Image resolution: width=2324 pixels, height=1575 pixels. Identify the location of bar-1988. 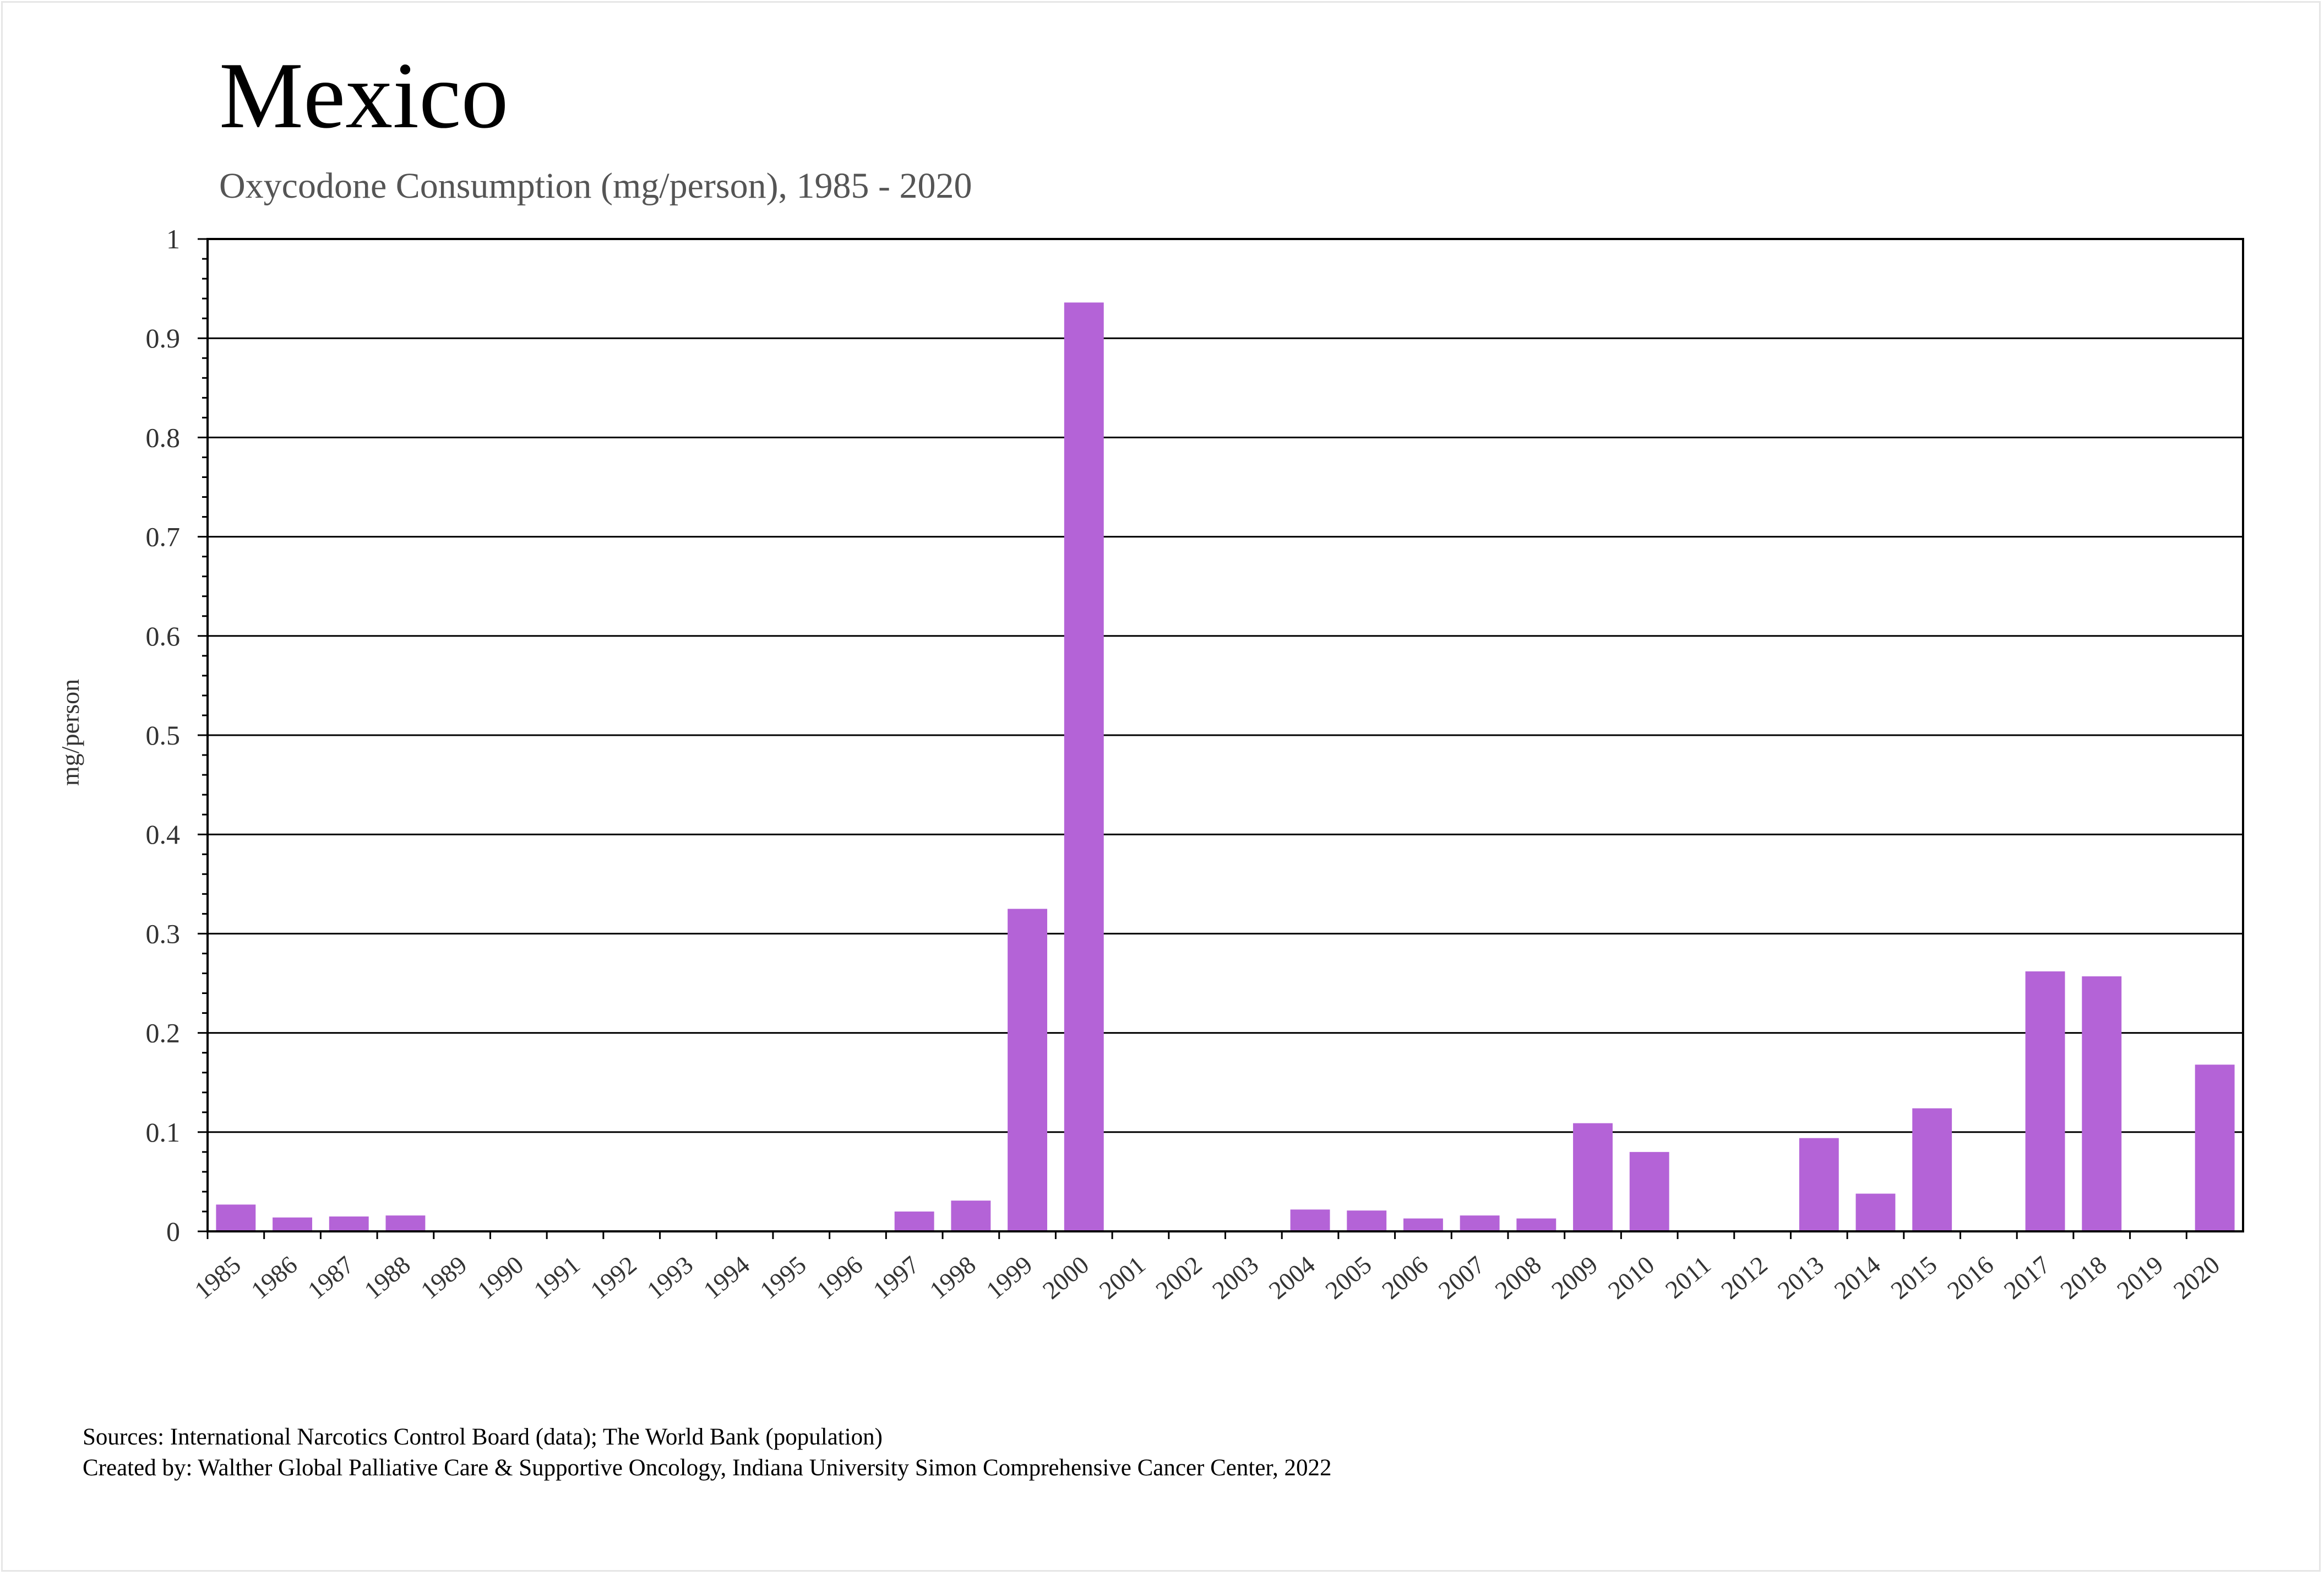
(405, 1223).